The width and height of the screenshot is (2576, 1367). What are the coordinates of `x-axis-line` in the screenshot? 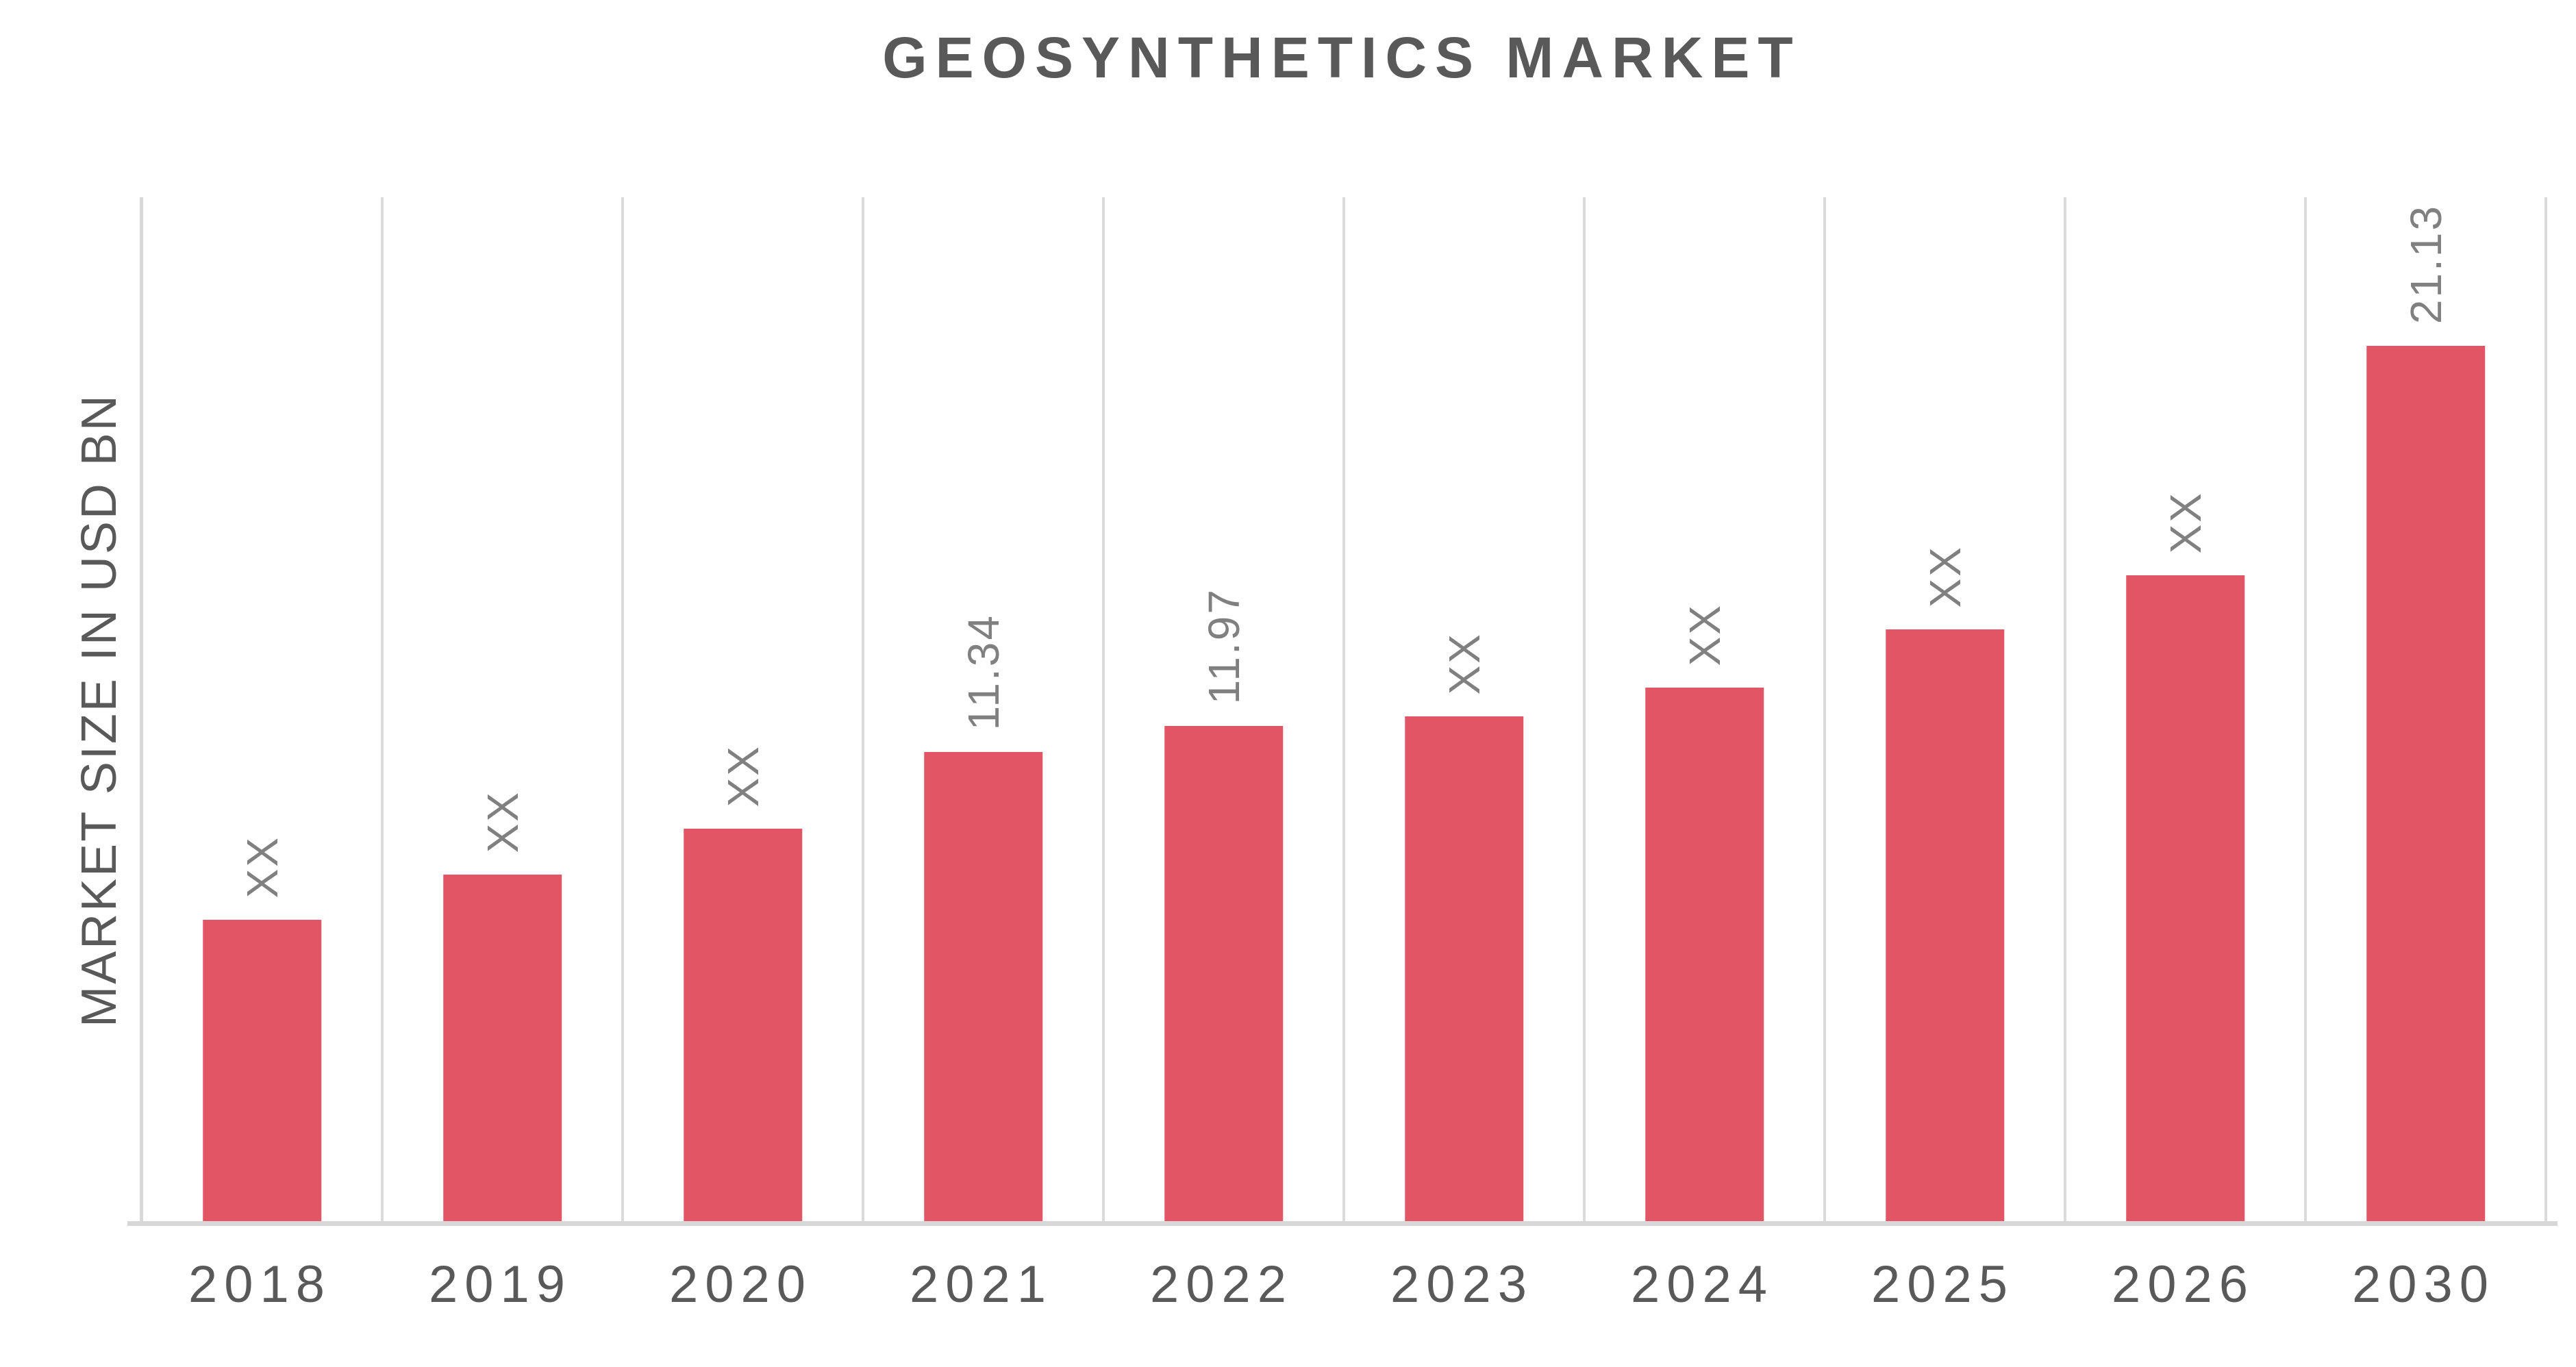 It's located at (1342, 1223).